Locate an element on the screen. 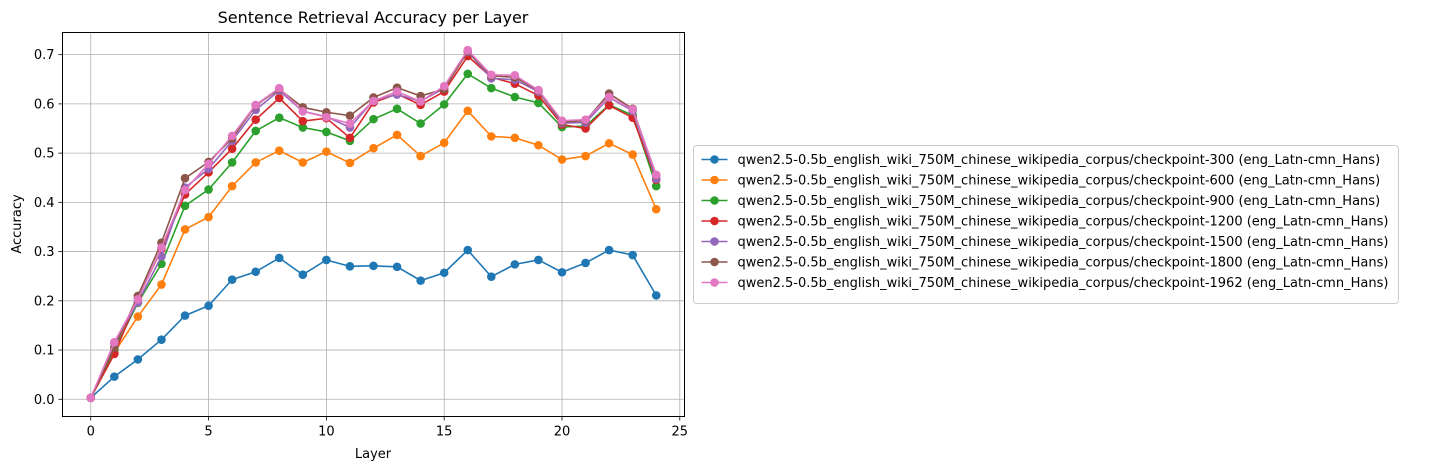  y-tick-label: 0.7 is located at coordinates (44, 55).